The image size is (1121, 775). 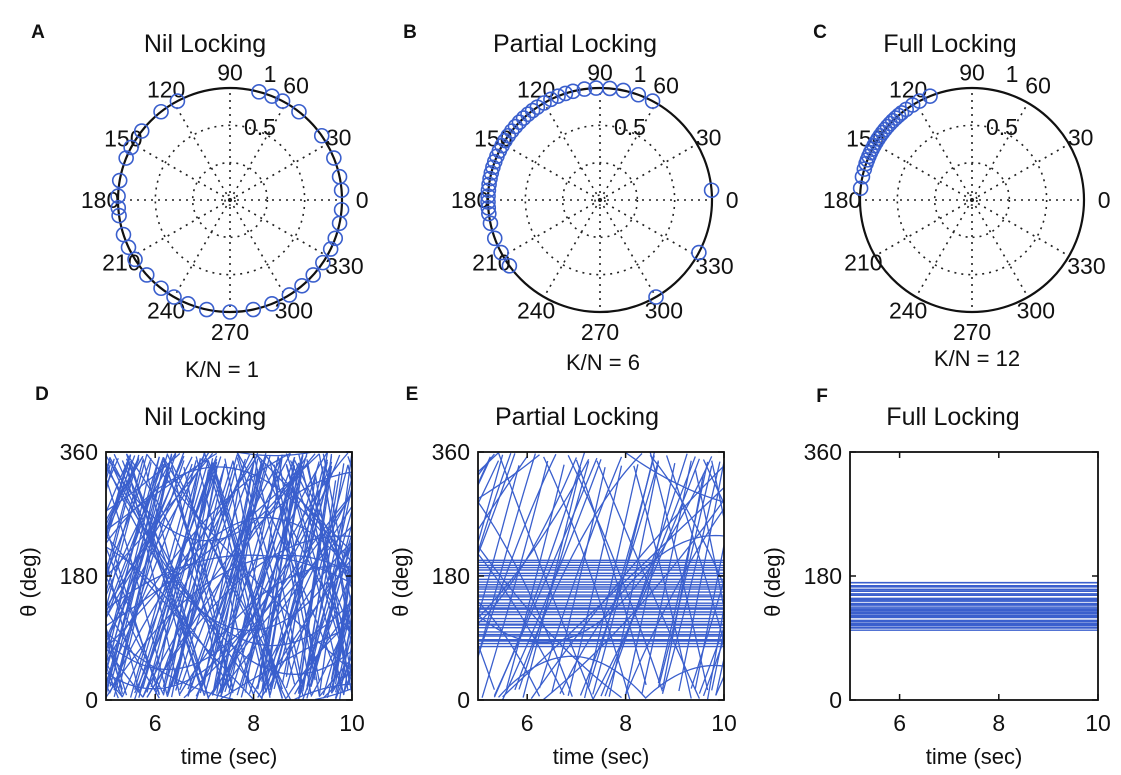 What do you see at coordinates (1081, 137) in the screenshot?
I see `angle-tick-label: 30` at bounding box center [1081, 137].